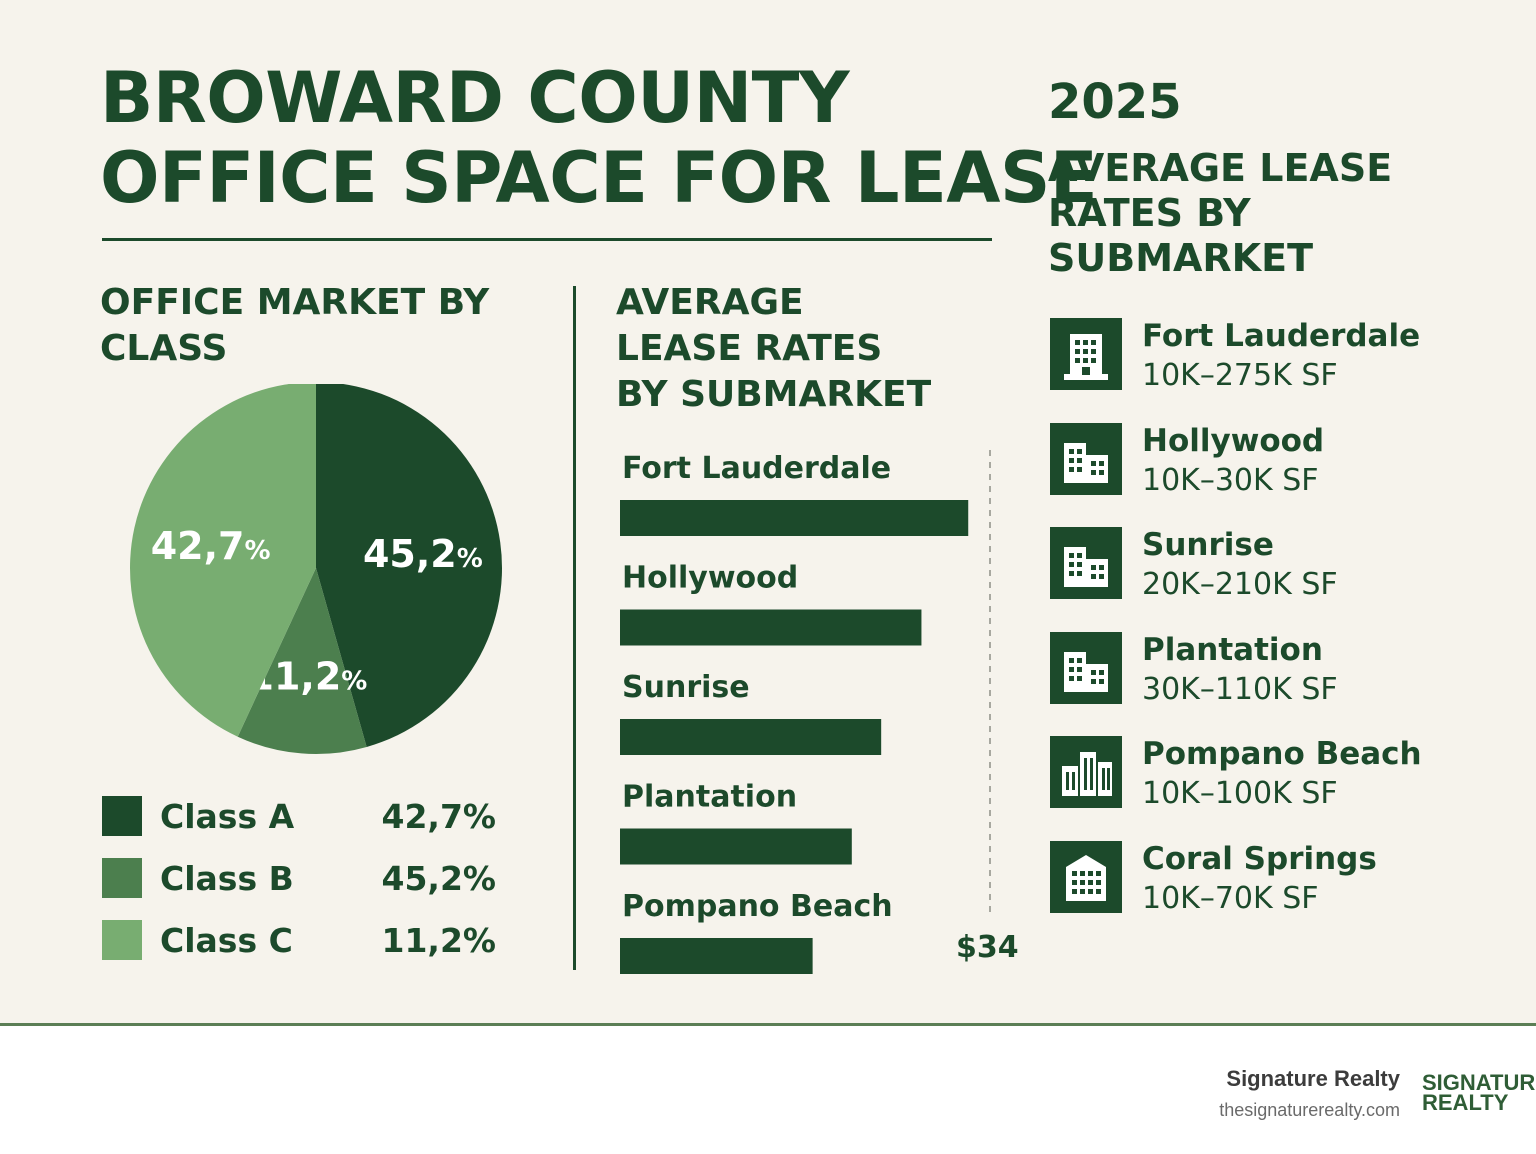 Image resolution: width=1536 pixels, height=1154 pixels. I want to click on legend-item-class-b: Class B 45,2%, so click(302, 880).